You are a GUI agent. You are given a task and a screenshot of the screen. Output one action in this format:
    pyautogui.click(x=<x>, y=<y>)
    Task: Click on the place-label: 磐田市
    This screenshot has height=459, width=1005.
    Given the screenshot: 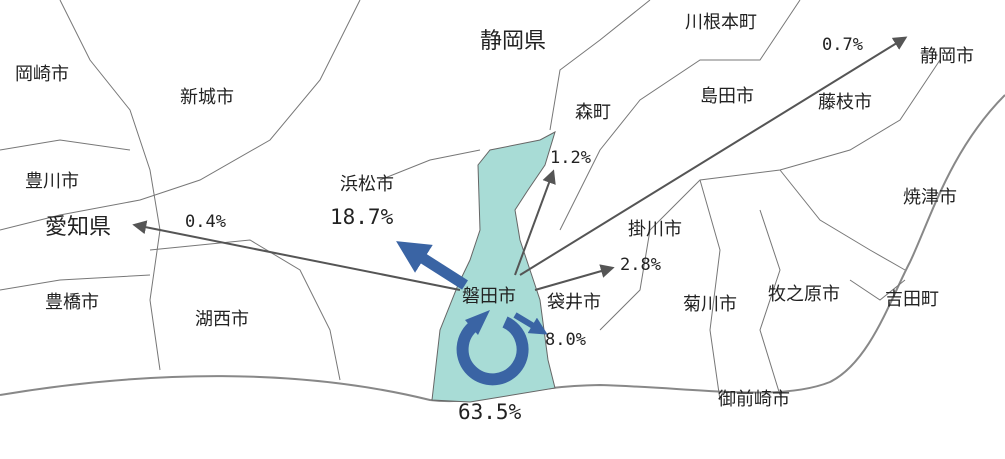 What is the action you would take?
    pyautogui.click(x=489, y=296)
    